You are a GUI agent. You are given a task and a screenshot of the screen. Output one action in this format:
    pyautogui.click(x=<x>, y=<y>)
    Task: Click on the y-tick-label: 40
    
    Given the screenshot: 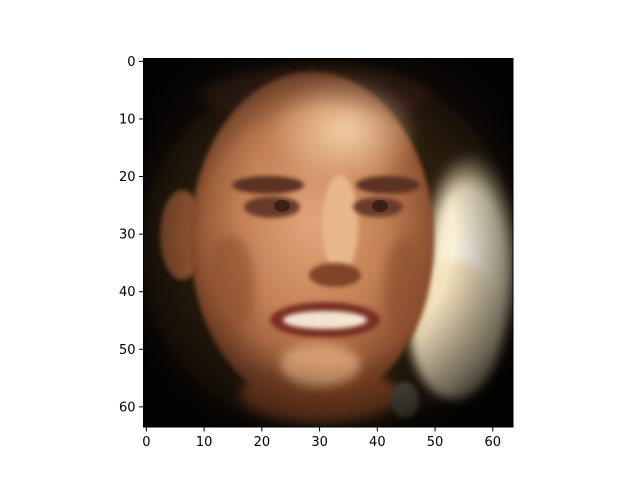 What is the action you would take?
    pyautogui.click(x=127, y=292)
    